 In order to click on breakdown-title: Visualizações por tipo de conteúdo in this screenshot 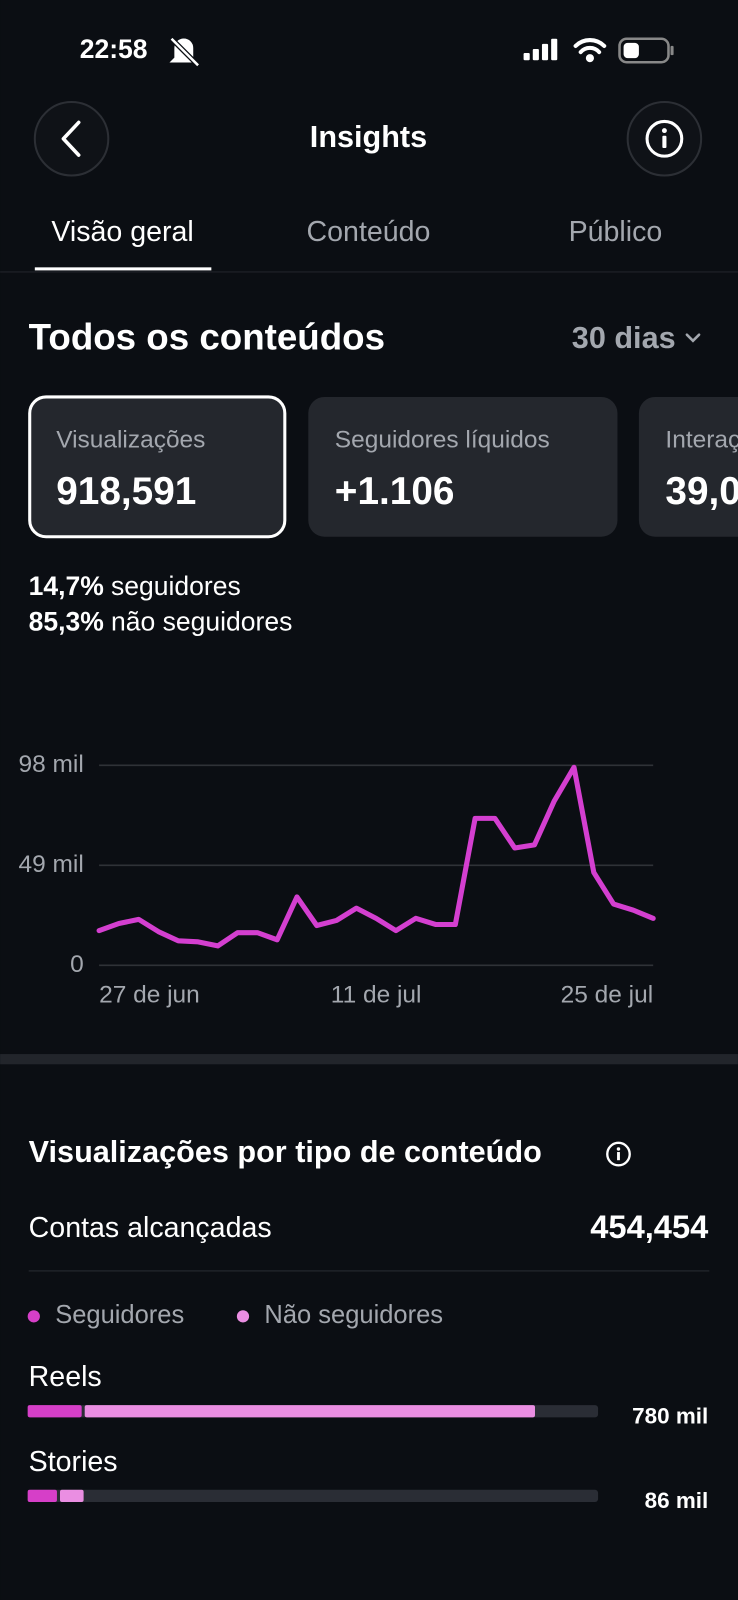, I will do `click(285, 1152)`.